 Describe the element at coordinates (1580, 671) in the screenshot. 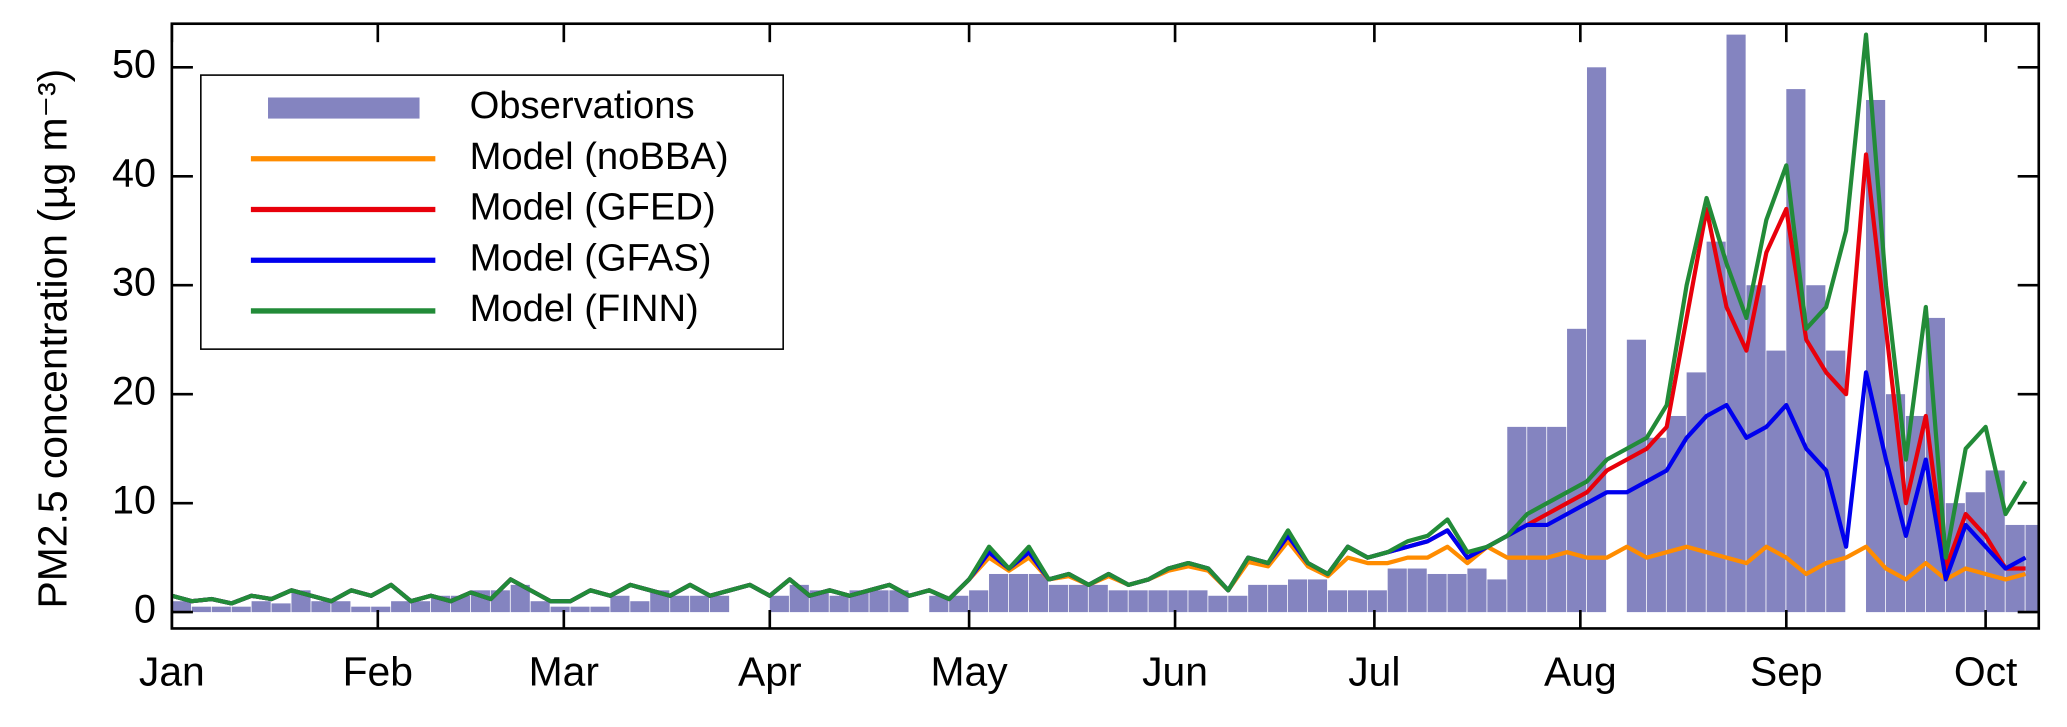

I see `x-tick-label: Aug` at that location.